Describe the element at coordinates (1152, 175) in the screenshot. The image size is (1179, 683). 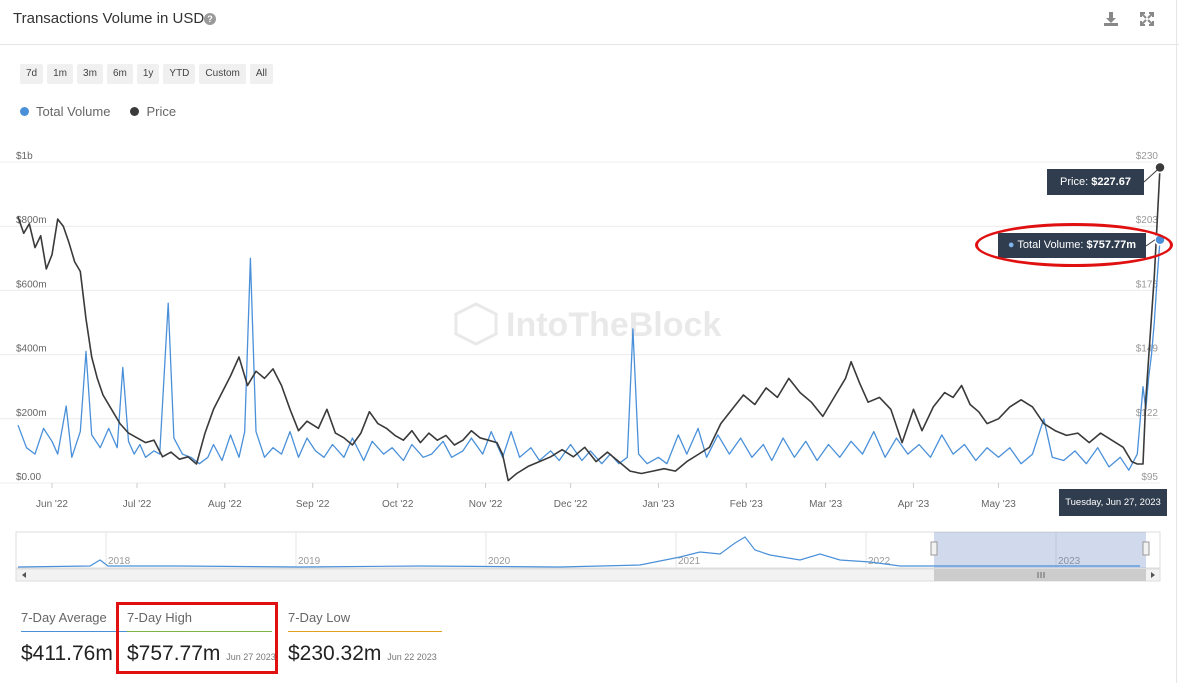
I see `price-tooltip-connector` at that location.